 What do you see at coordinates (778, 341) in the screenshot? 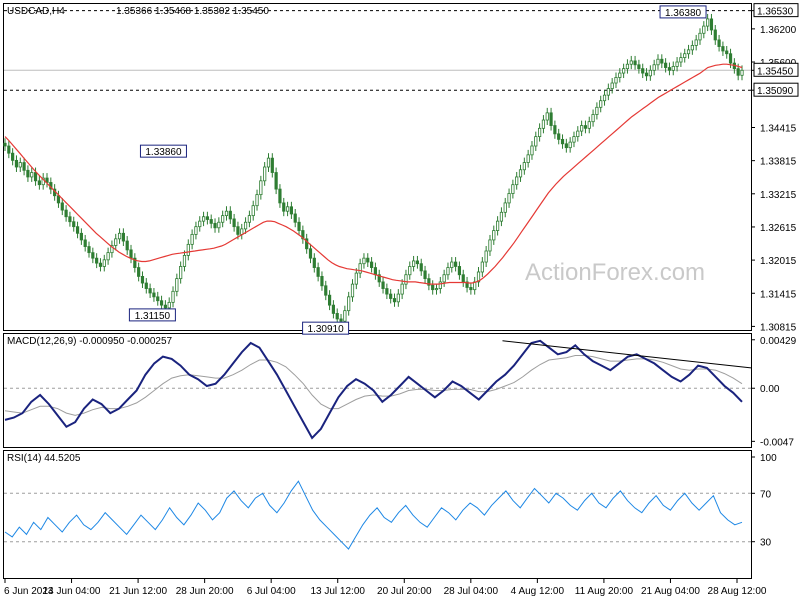
I see `macd-y-tick-label: 0.00429` at bounding box center [778, 341].